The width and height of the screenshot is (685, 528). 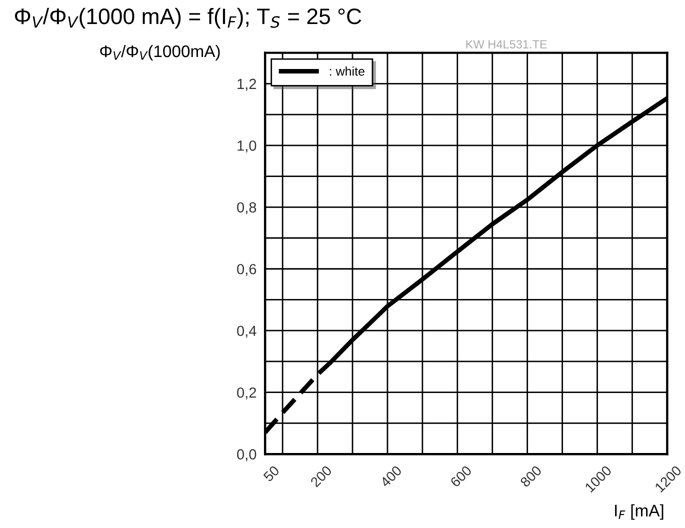 What do you see at coordinates (347, 71) in the screenshot?
I see `legend-label: : white` at bounding box center [347, 71].